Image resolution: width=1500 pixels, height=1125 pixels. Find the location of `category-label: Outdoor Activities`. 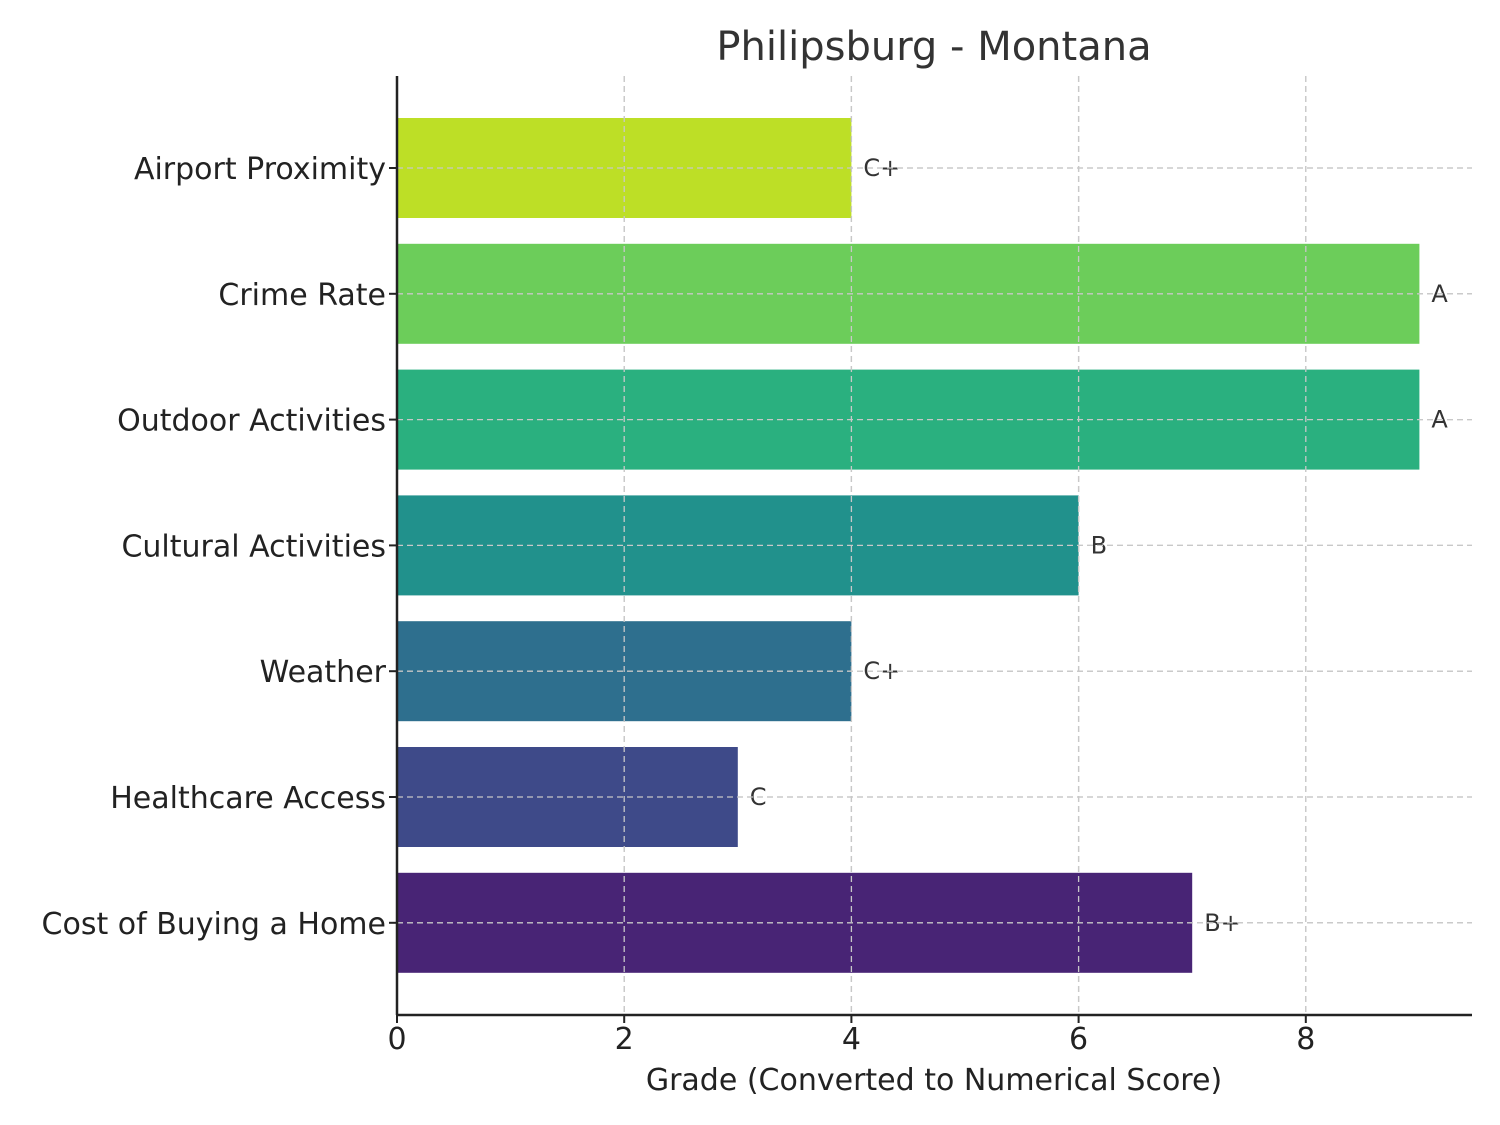

category-label: Outdoor Activities is located at coordinates (251, 421).